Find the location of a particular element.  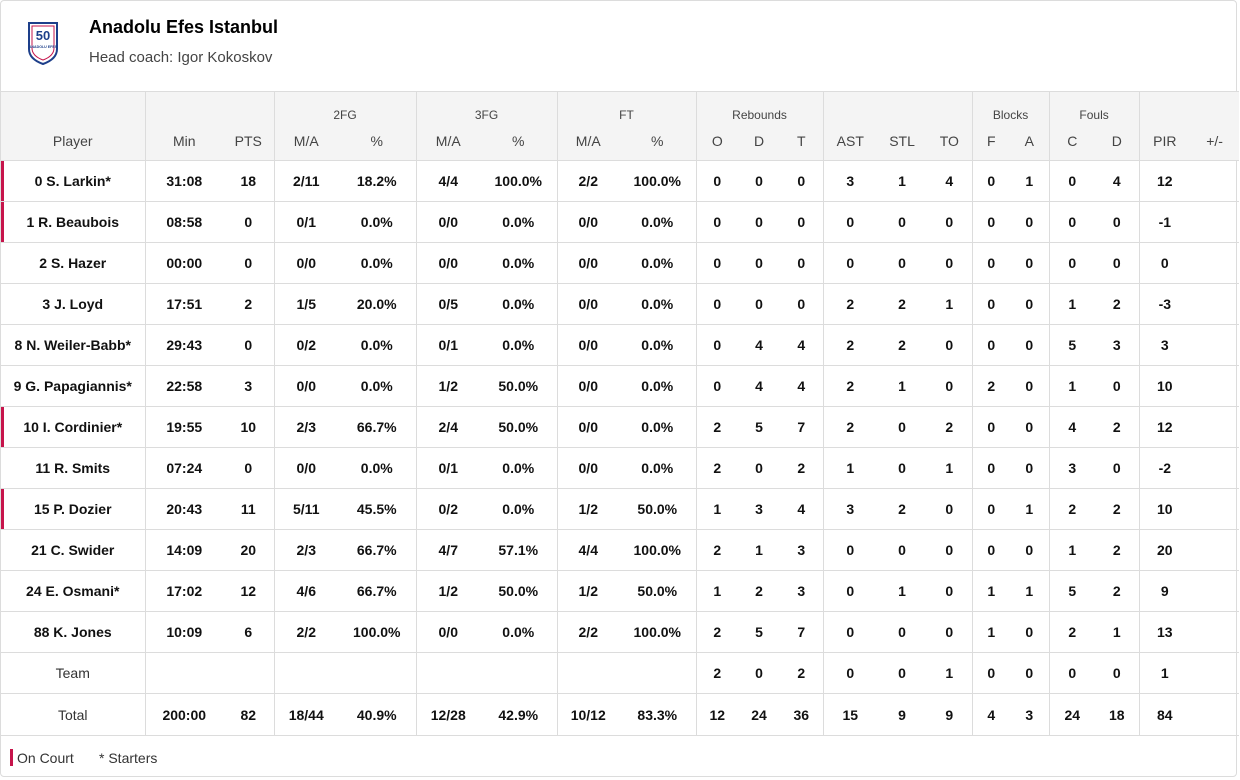

stat-fg2-ma: 1/5 is located at coordinates (305, 304).